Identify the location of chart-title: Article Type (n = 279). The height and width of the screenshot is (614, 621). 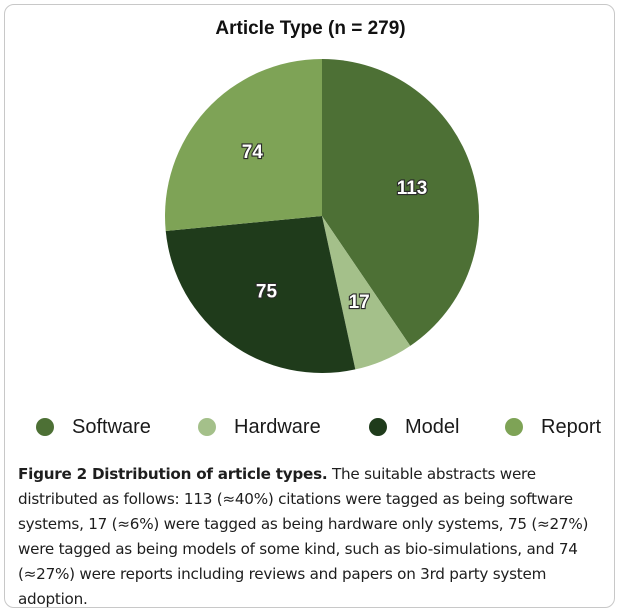
(310, 28).